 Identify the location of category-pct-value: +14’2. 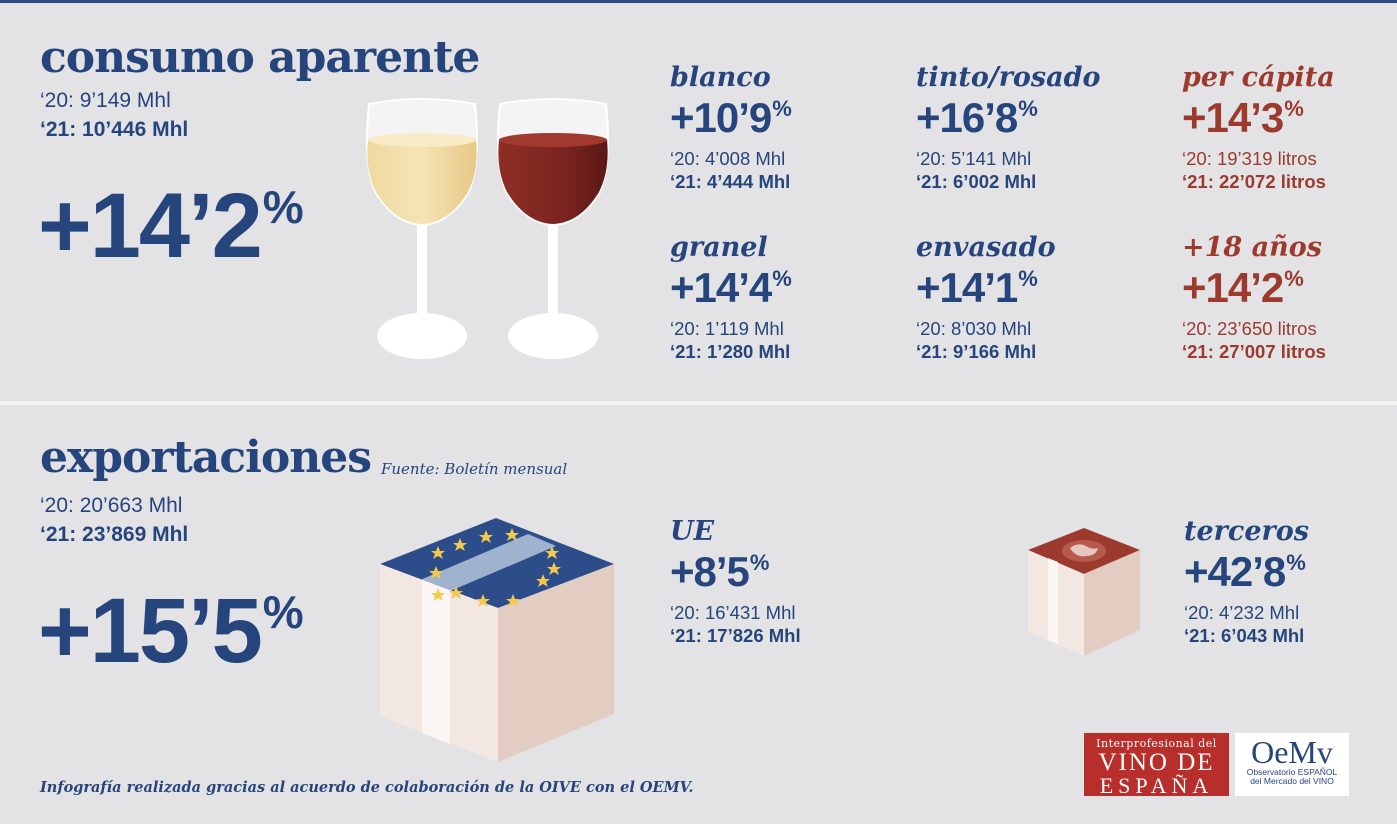
(1233, 287).